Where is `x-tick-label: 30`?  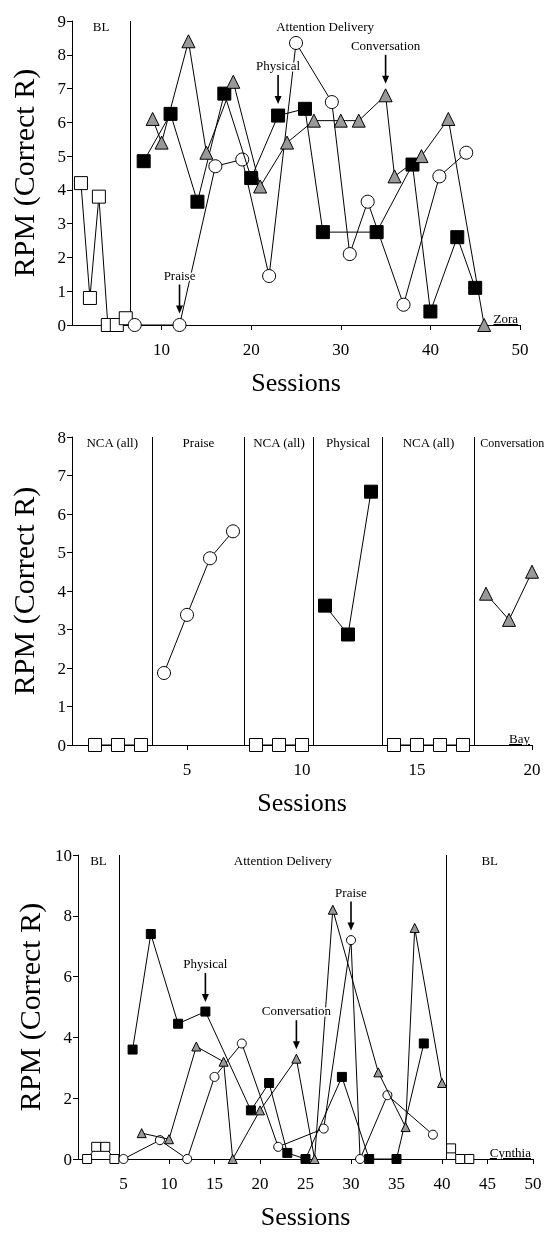 x-tick-label: 30 is located at coordinates (341, 349).